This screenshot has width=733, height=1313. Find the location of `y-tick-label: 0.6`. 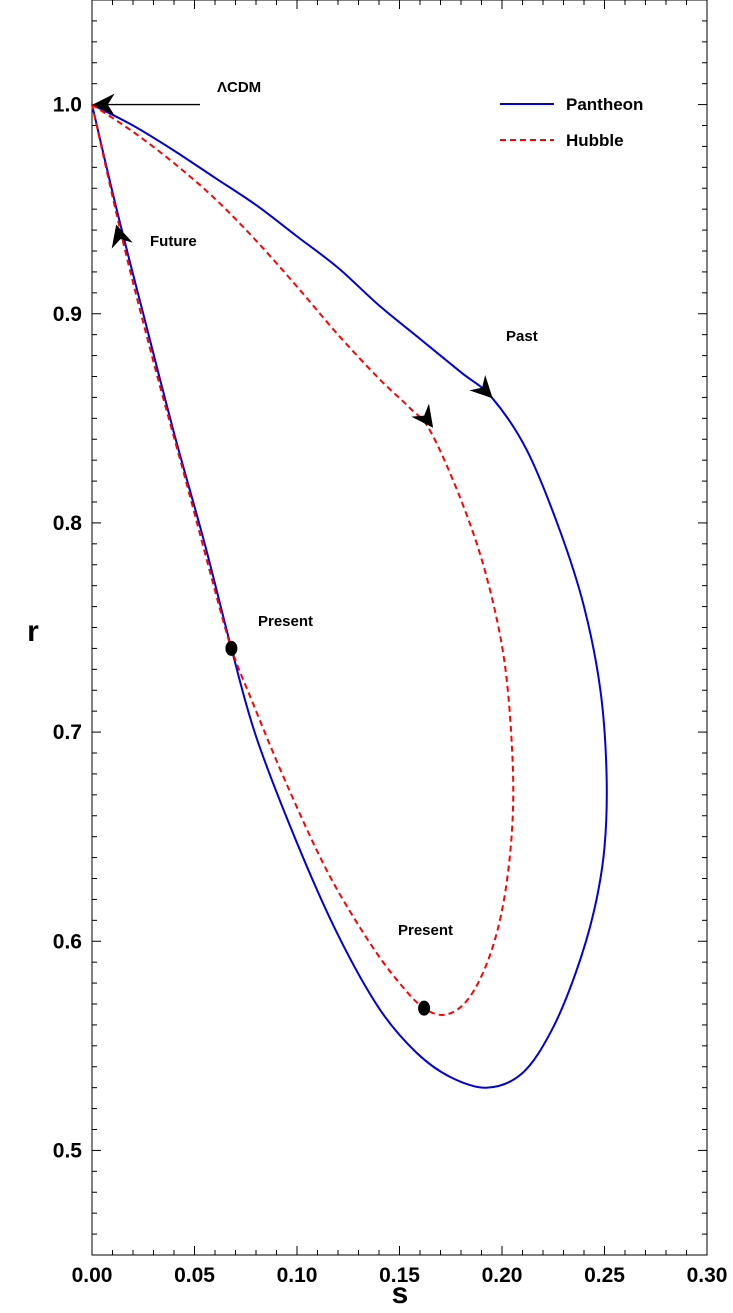

y-tick-label: 0.6 is located at coordinates (67, 941).